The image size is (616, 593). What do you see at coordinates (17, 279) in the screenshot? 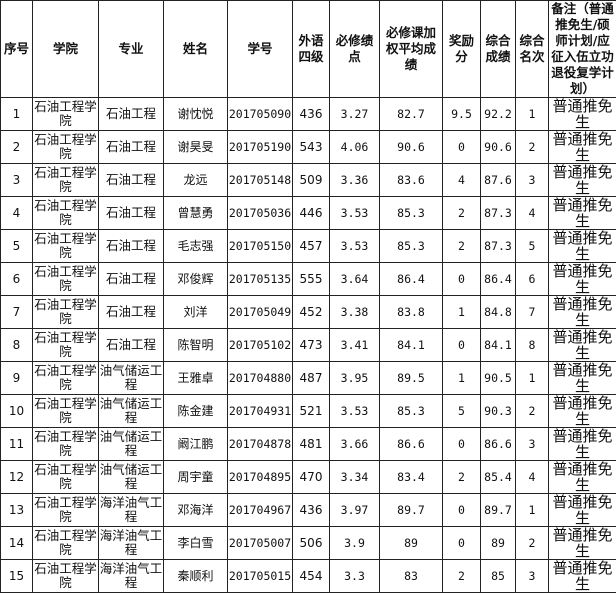
I see `index-cell: 6` at bounding box center [17, 279].